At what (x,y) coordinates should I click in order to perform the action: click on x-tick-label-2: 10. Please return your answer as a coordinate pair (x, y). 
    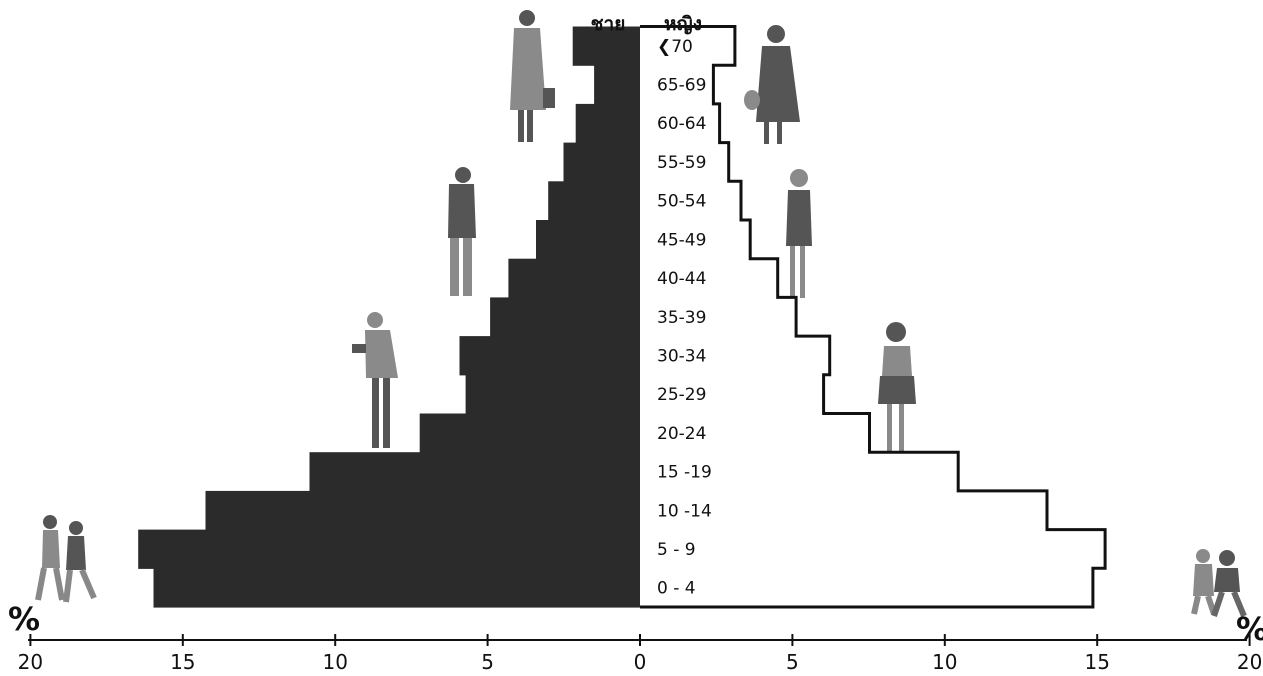
    Looking at the image, I should click on (334, 662).